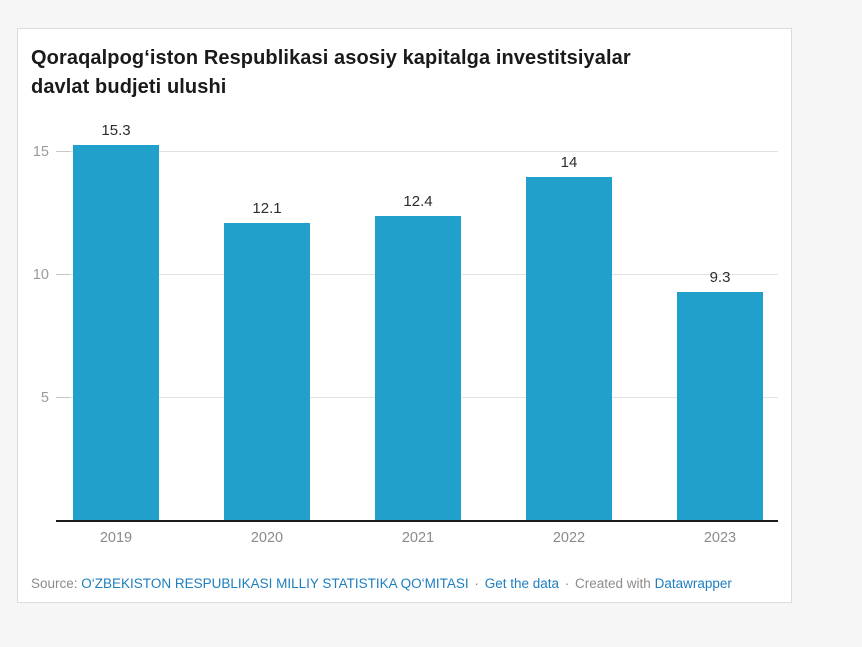 The height and width of the screenshot is (647, 862). I want to click on y-axis-tick-label: 15, so click(40, 152).